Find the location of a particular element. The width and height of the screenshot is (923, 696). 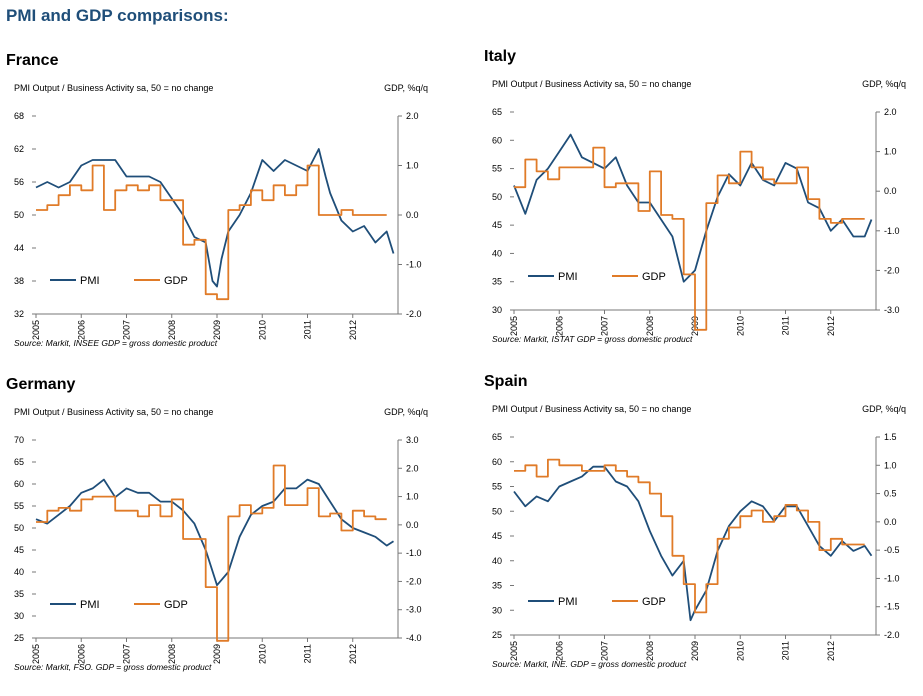

right-tick-label: 3.0 is located at coordinates (412, 440).